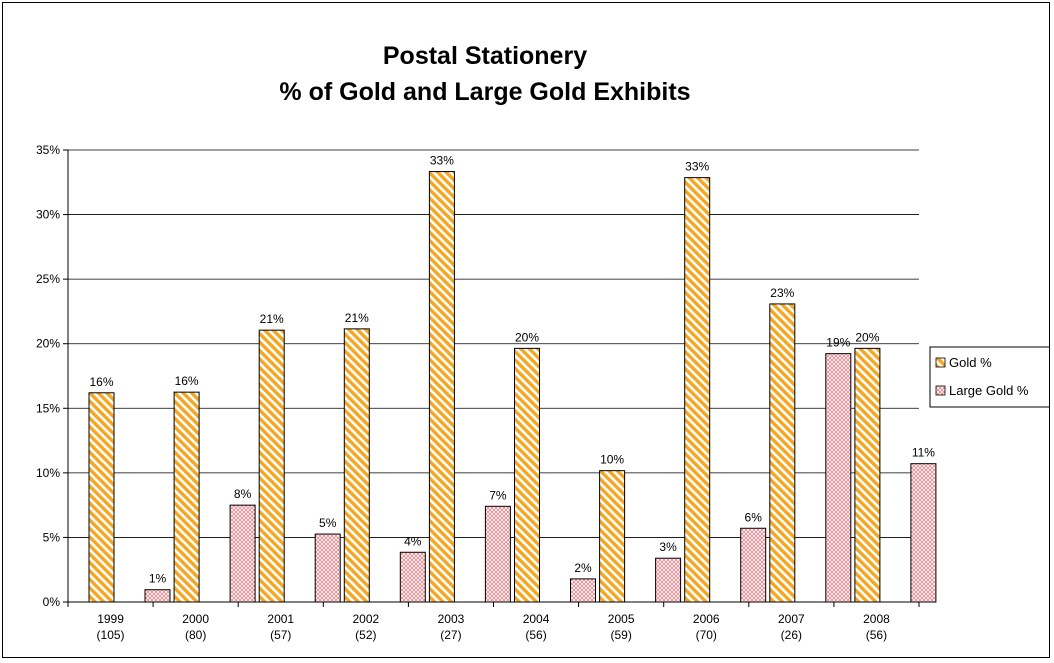 This screenshot has height=663, width=1054. I want to click on data-label-gold: 10%, so click(612, 460).